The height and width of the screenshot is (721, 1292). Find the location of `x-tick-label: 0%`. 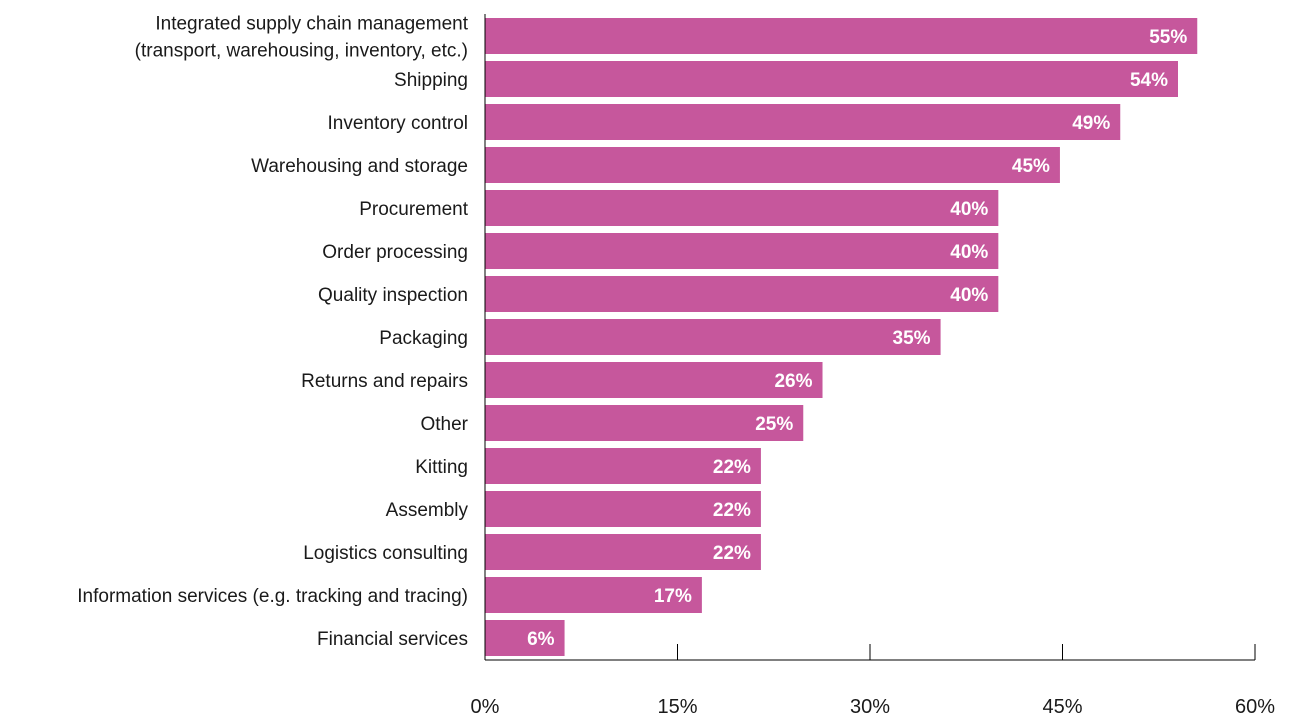

x-tick-label: 0% is located at coordinates (485, 707).